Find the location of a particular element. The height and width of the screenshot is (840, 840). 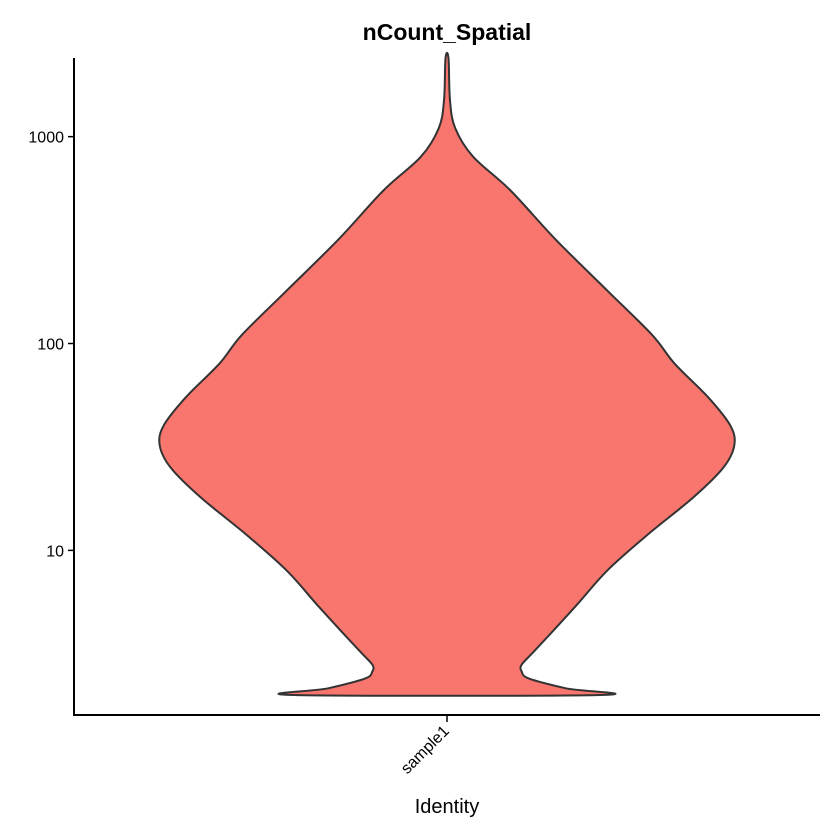

y-axis-ticks: 10 100 1000 is located at coordinates (51, 345).